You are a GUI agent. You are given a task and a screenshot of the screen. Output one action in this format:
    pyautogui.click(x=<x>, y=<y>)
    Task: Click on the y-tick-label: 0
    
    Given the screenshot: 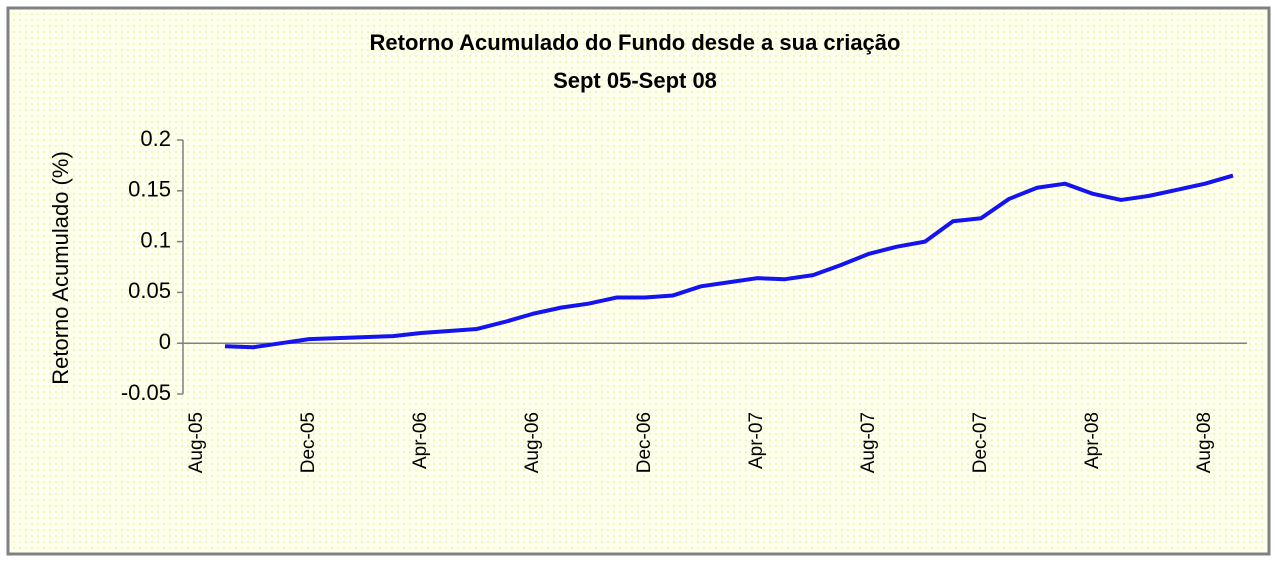 What is the action you would take?
    pyautogui.click(x=165, y=341)
    